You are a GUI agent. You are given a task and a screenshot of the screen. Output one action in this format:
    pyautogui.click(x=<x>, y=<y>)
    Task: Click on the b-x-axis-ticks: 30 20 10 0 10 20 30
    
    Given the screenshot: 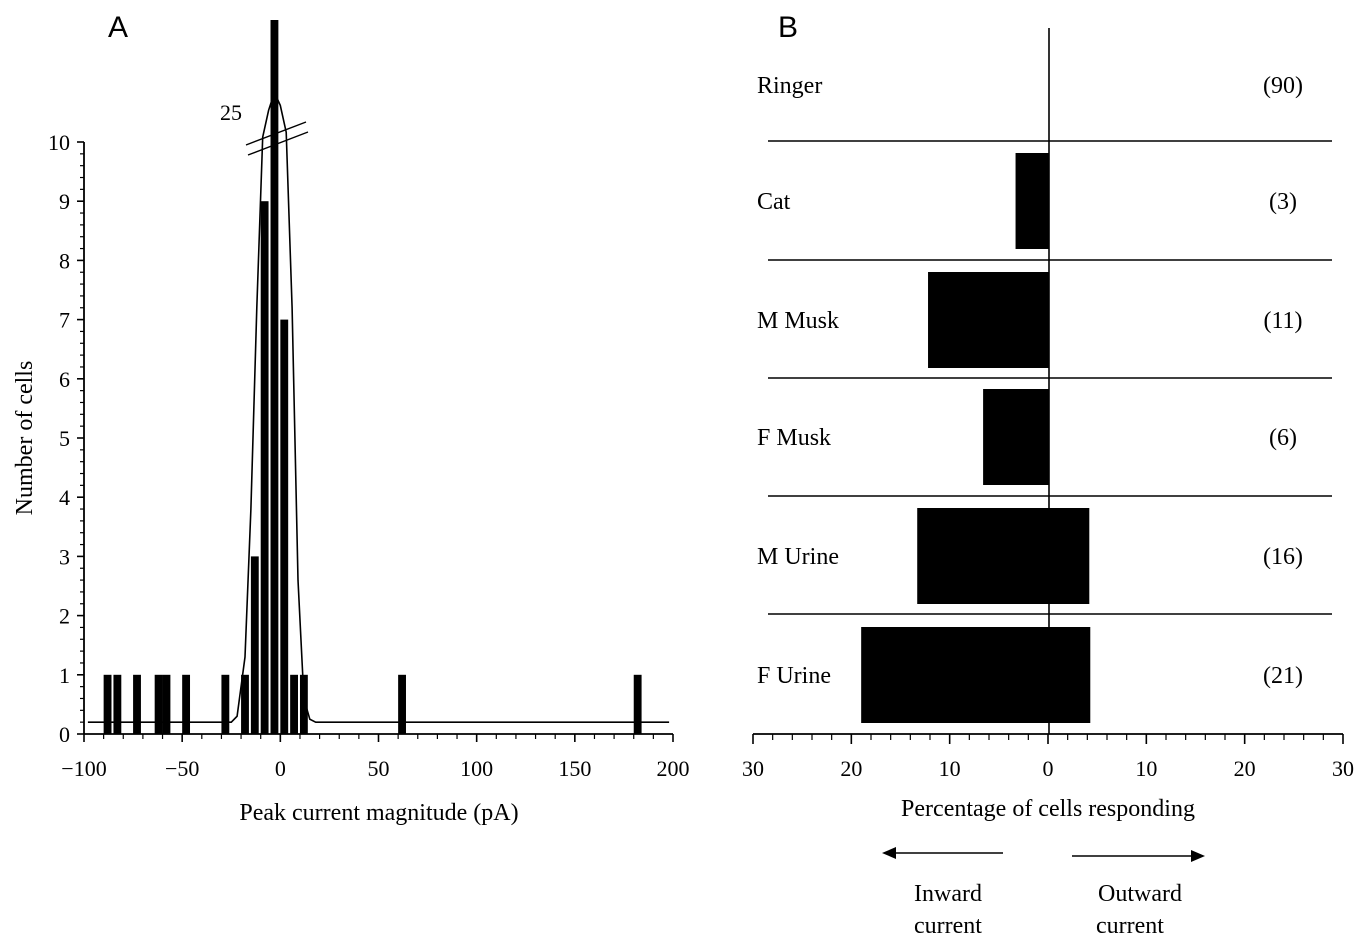 What is the action you would take?
    pyautogui.click(x=1048, y=757)
    